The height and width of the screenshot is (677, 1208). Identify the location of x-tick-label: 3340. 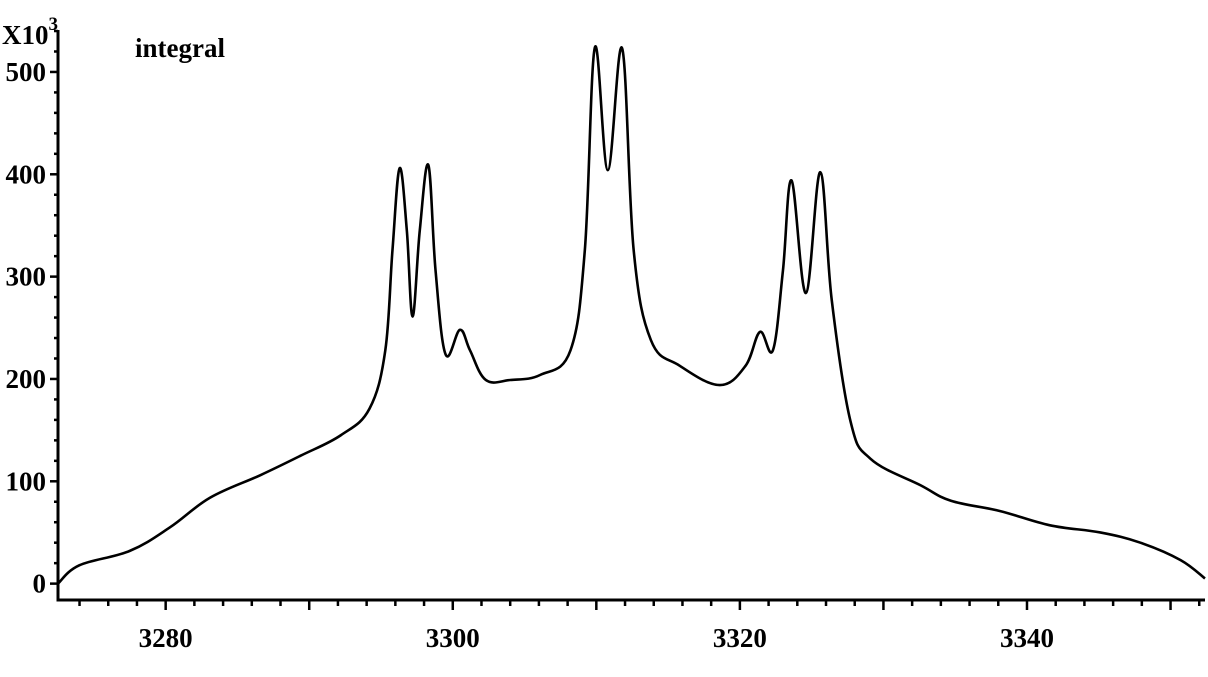
(1027, 638).